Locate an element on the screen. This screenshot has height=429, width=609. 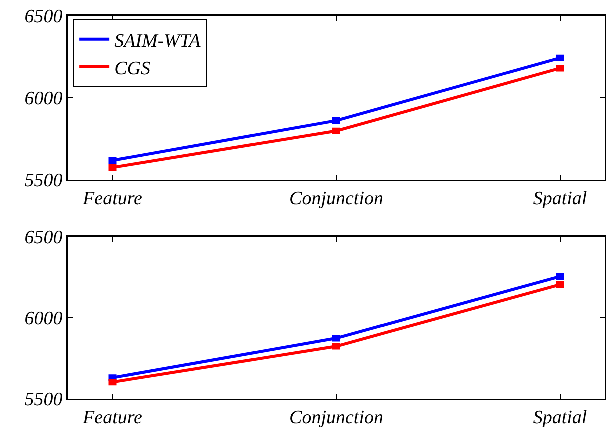
legend-label: CGS is located at coordinates (132, 69).